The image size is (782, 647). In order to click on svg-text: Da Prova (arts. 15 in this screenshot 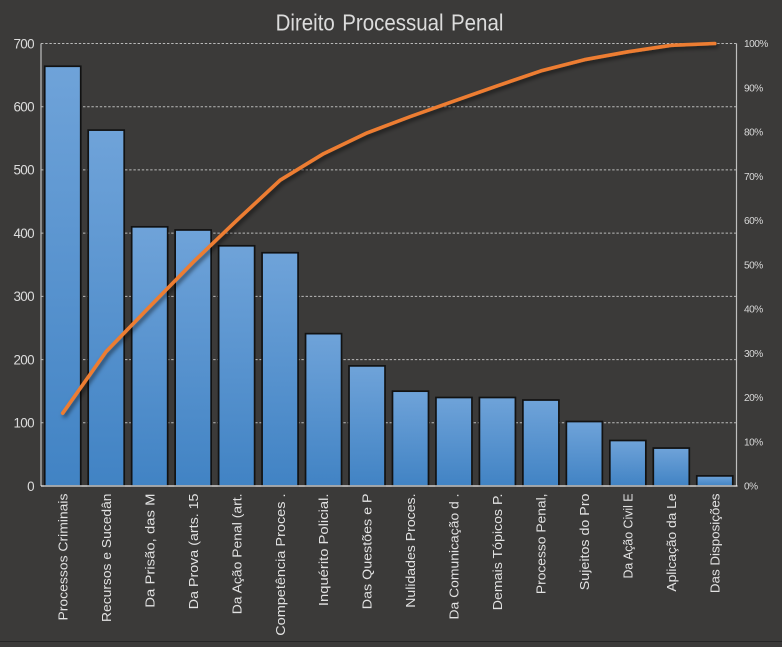, I will do `click(193, 552)`.